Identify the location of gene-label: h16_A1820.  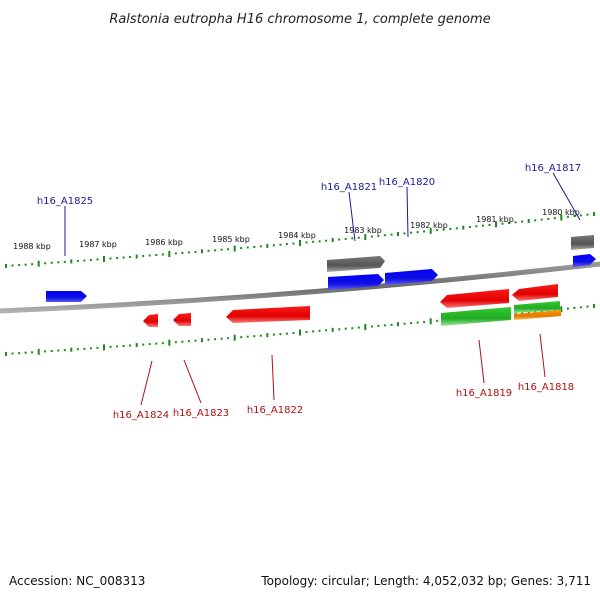
(407, 182).